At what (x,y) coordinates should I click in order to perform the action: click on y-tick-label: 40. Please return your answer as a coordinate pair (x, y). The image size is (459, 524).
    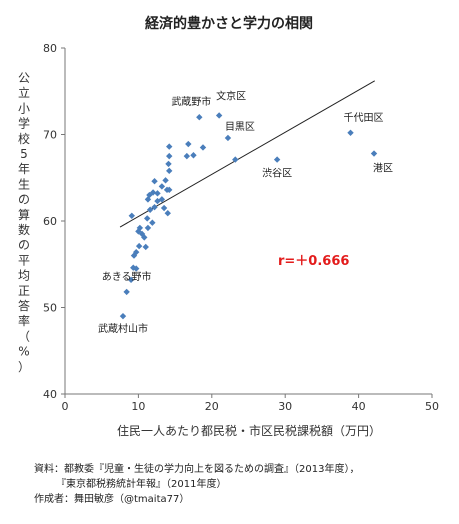
    Looking at the image, I should click on (50, 394).